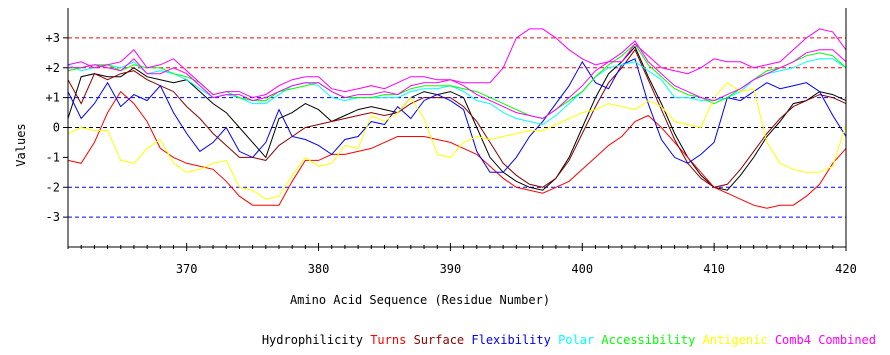  I want to click on x-tick-label: 390, so click(451, 269).